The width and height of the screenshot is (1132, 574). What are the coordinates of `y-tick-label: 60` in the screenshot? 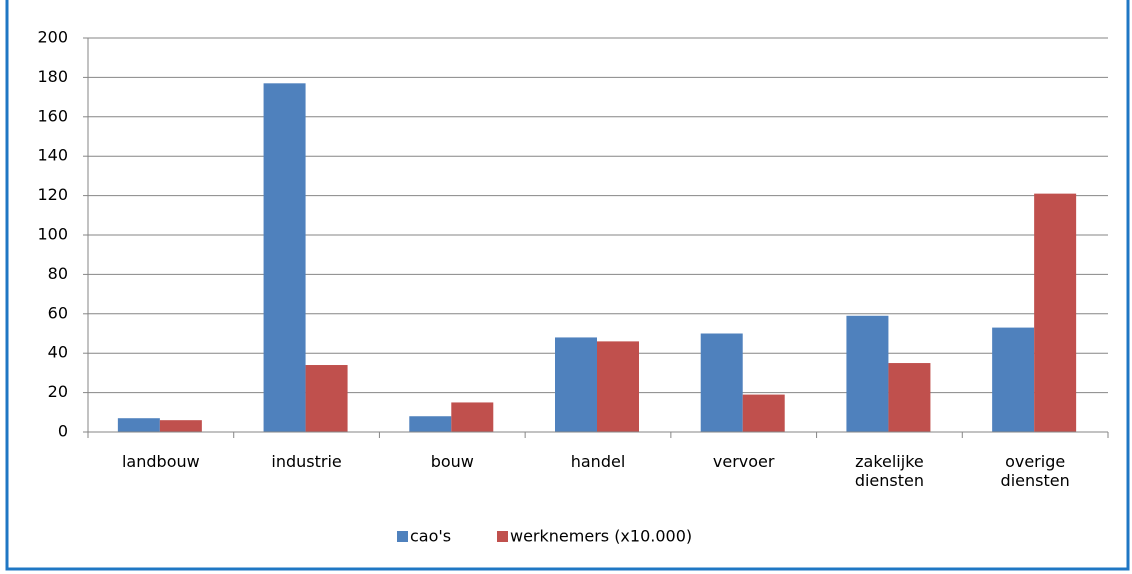 It's located at (58, 312).